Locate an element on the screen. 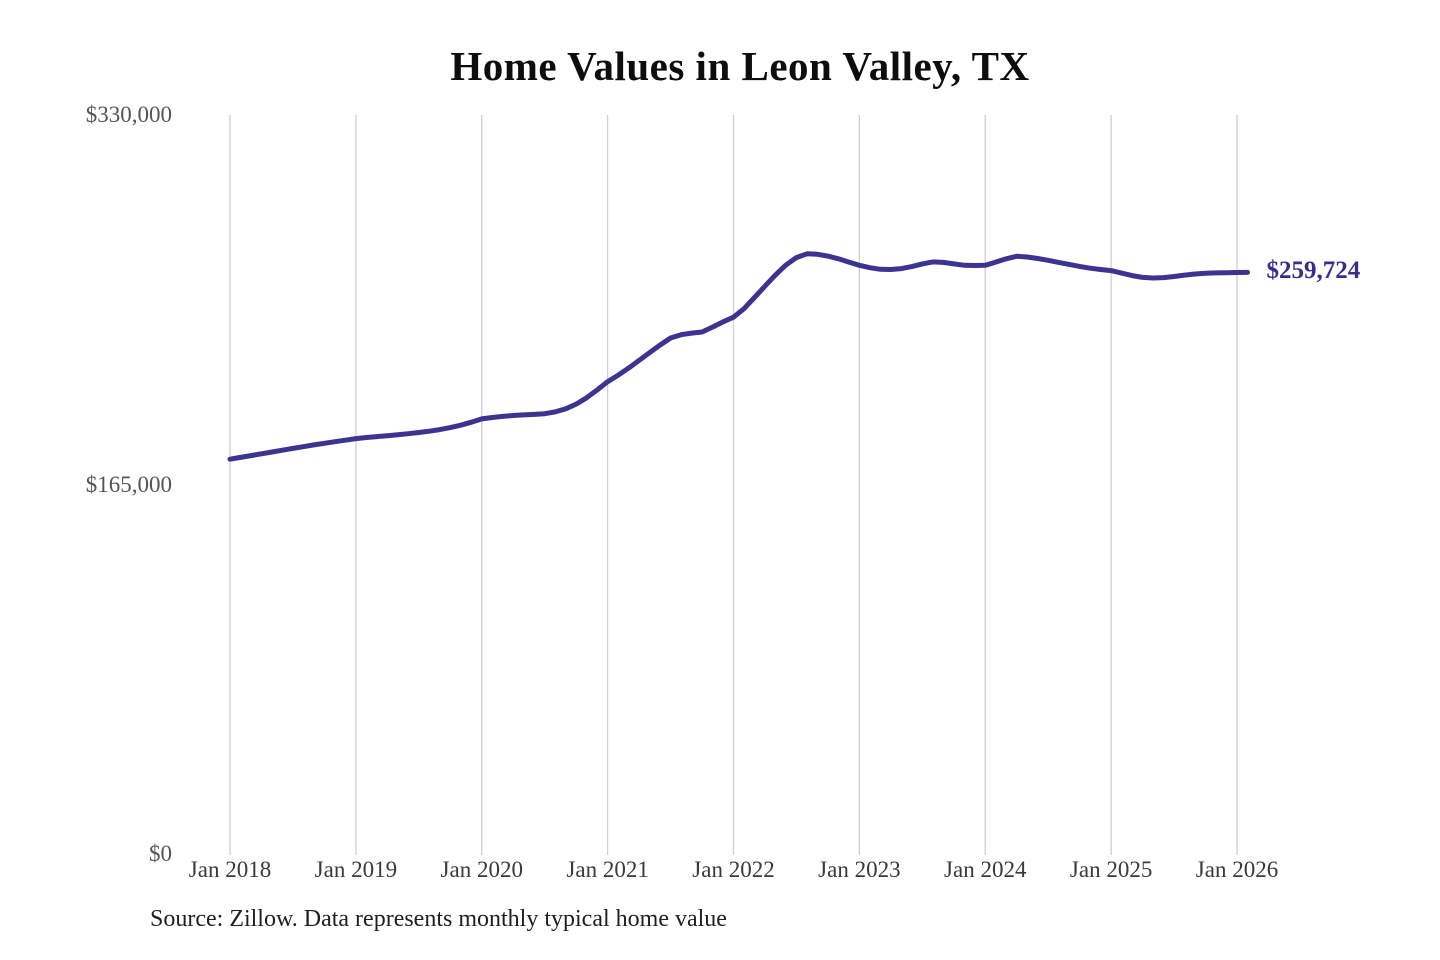 This screenshot has width=1440, height=960. current-value-label: $259,724 is located at coordinates (1313, 271).